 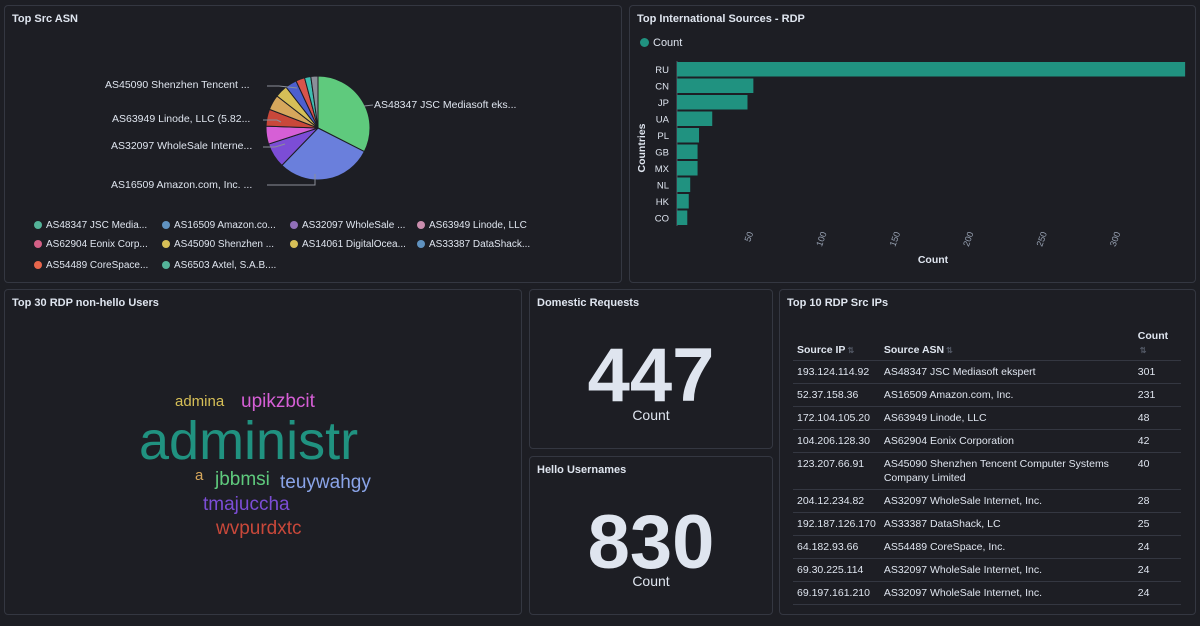 I want to click on cell-ip: 193.124.114.92, so click(x=836, y=372).